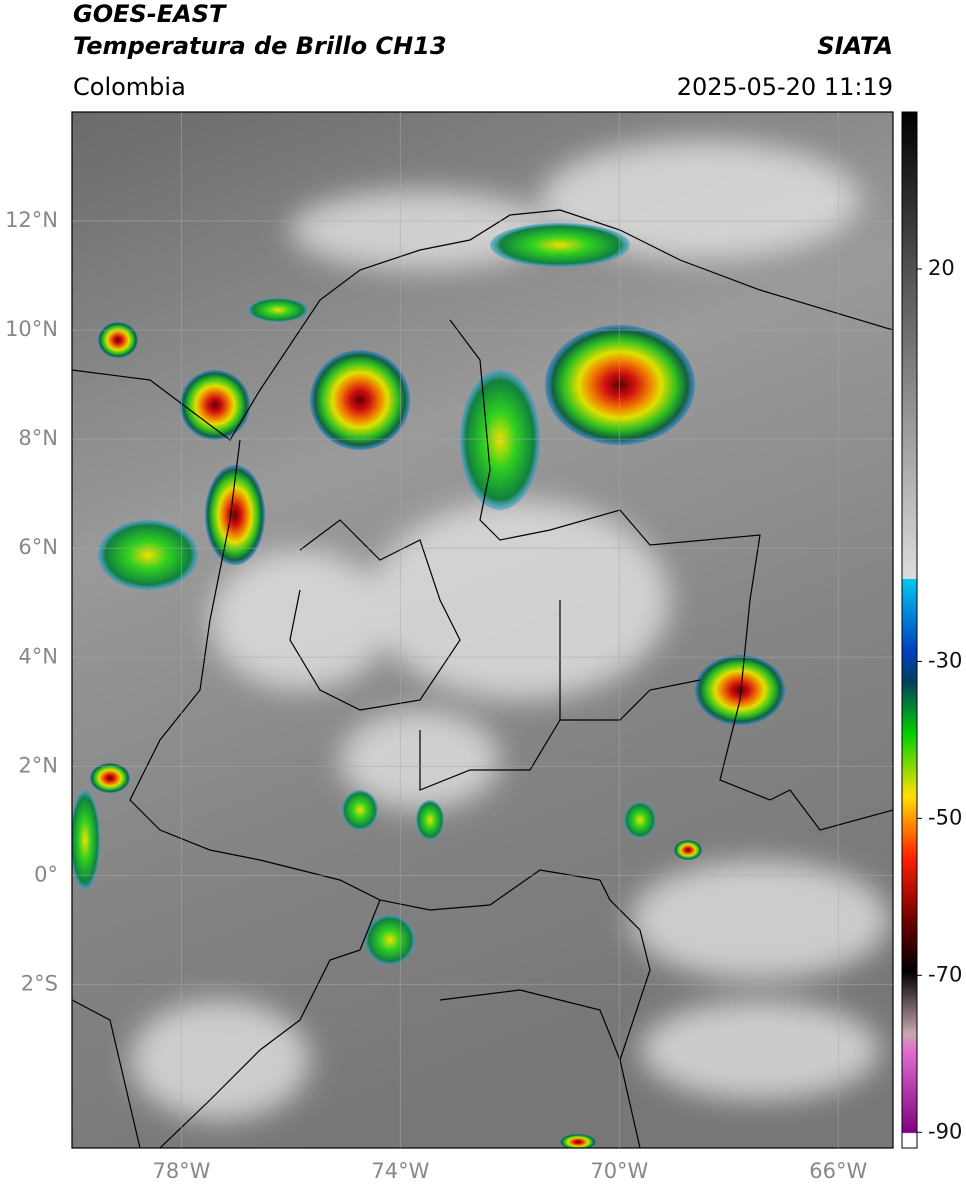 The image size is (966, 1190). I want to click on source: SIATA, so click(855, 46).